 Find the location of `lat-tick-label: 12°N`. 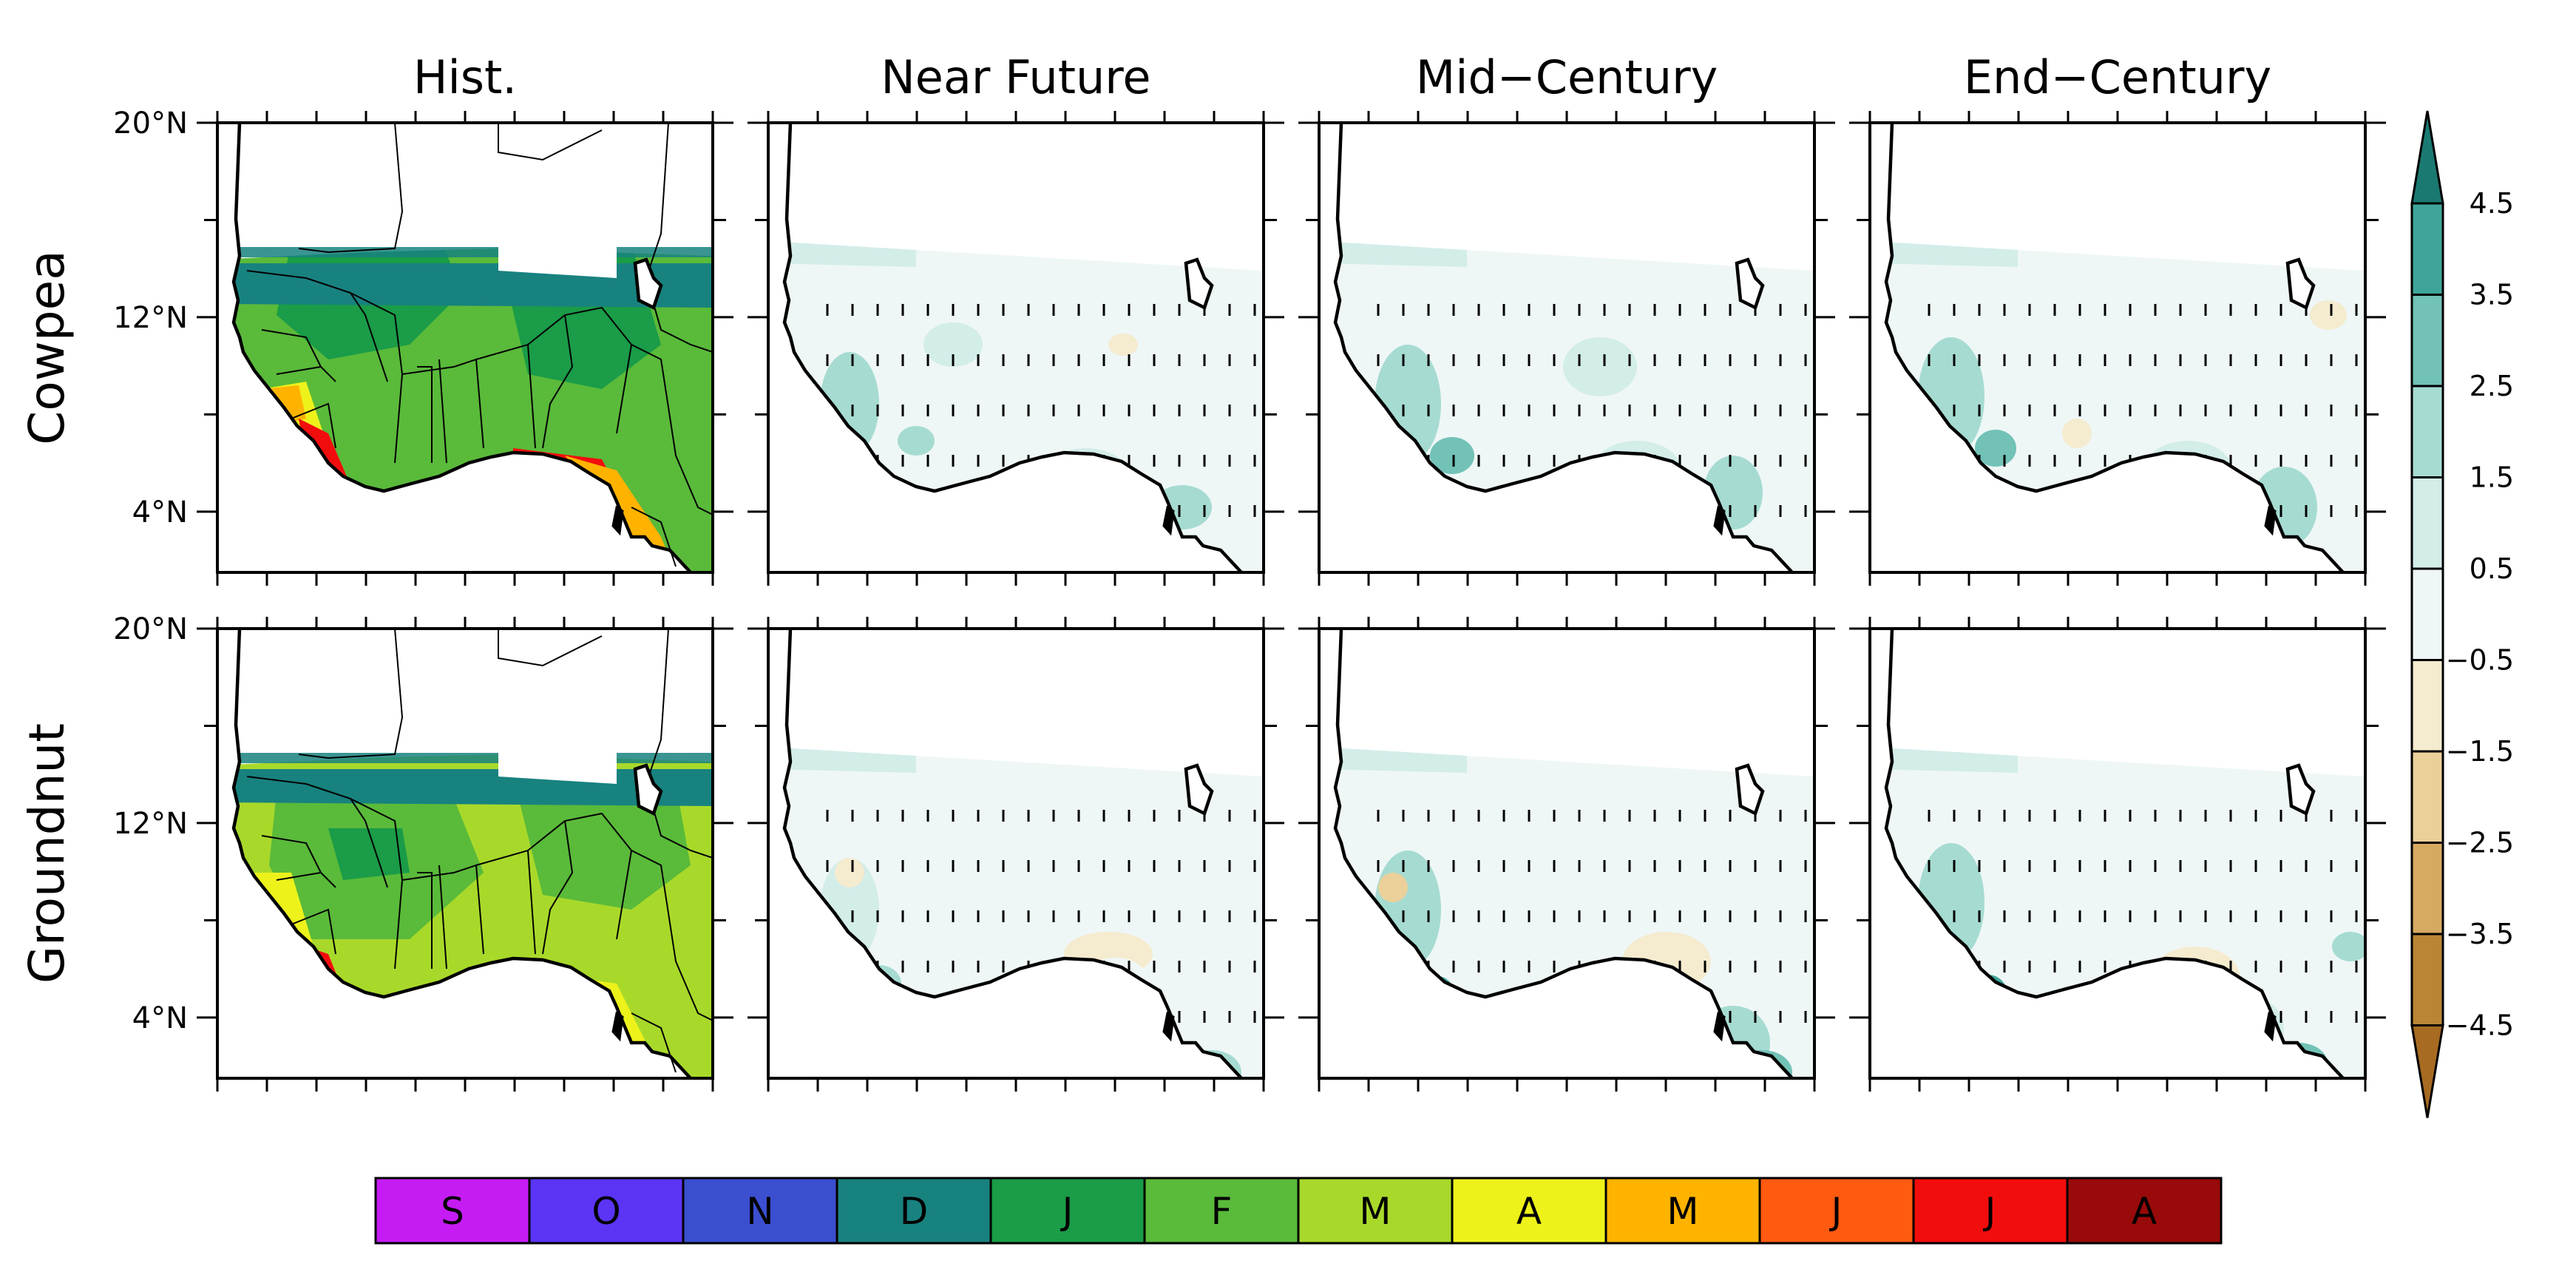

lat-tick-label: 12°N is located at coordinates (150, 318).